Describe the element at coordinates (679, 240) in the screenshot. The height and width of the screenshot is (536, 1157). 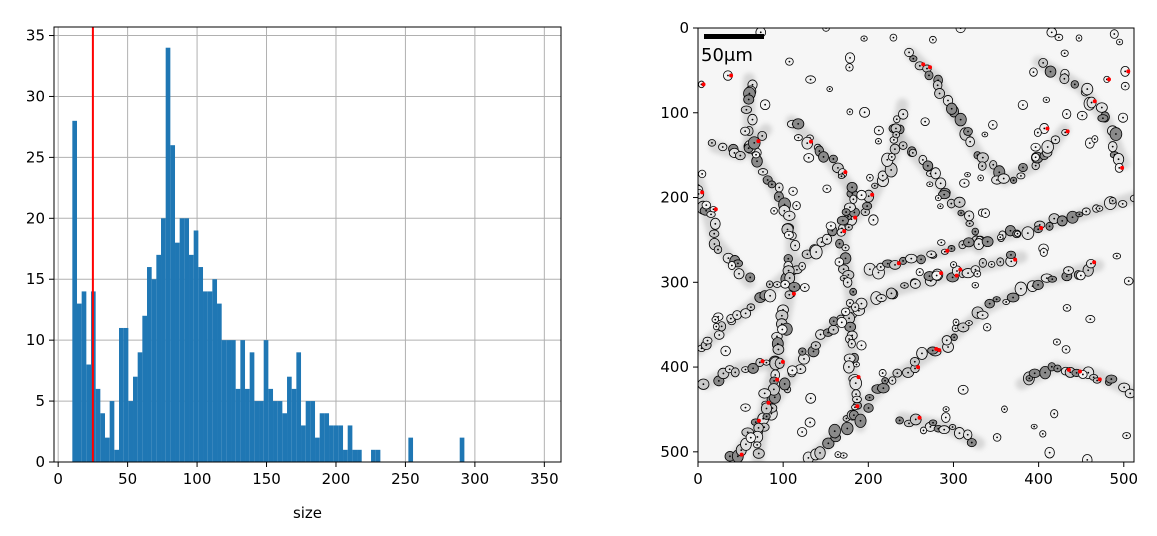
I see `image-y-ticks: 0 100 200 300 400 500` at that location.